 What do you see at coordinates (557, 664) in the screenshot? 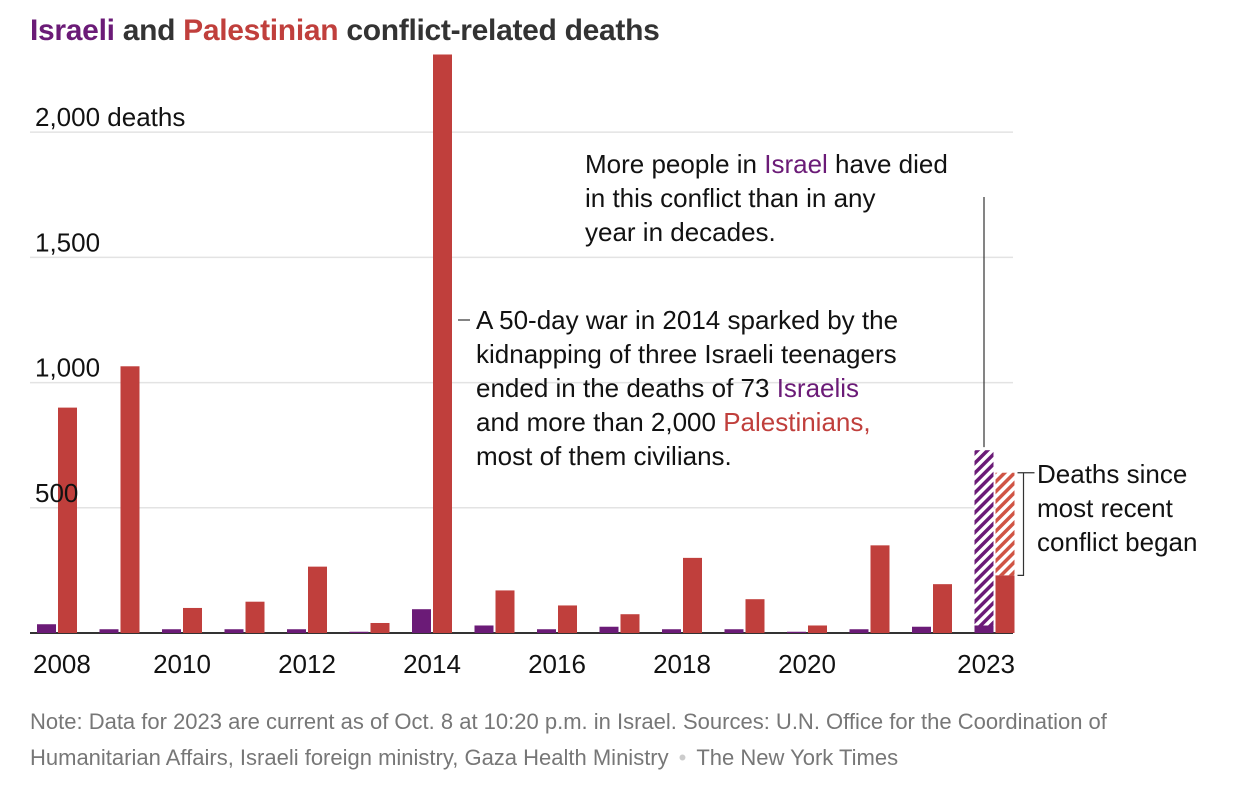
I see `x-tick-label-2016: 2016` at bounding box center [557, 664].